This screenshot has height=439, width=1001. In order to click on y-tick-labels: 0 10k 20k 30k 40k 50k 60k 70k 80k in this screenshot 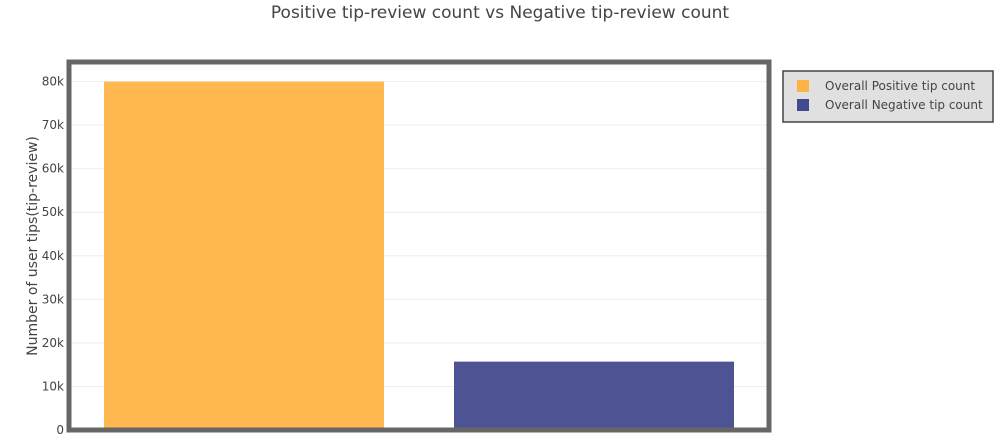, I will do `click(53, 256)`.